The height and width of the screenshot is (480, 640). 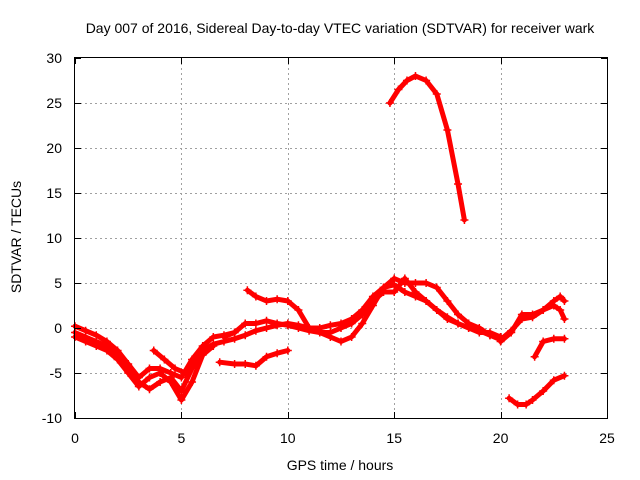 What do you see at coordinates (58, 283) in the screenshot?
I see `y-tick-label: 5` at bounding box center [58, 283].